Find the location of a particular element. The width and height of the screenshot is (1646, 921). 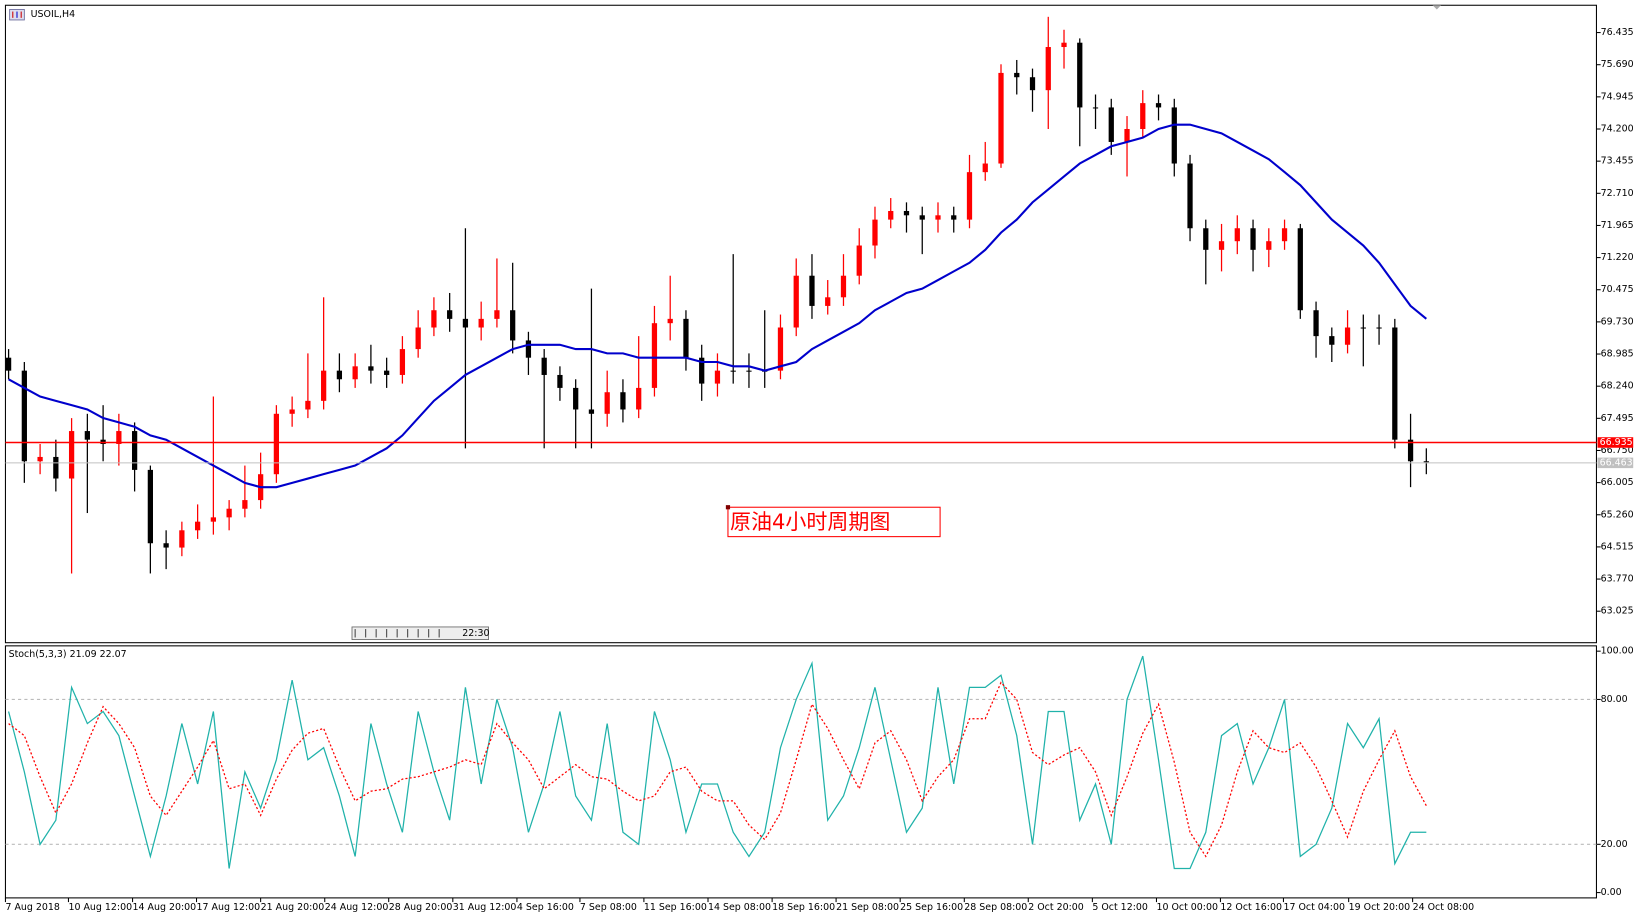

x-tick-label: 14 Aug 20:00 is located at coordinates (165, 907).